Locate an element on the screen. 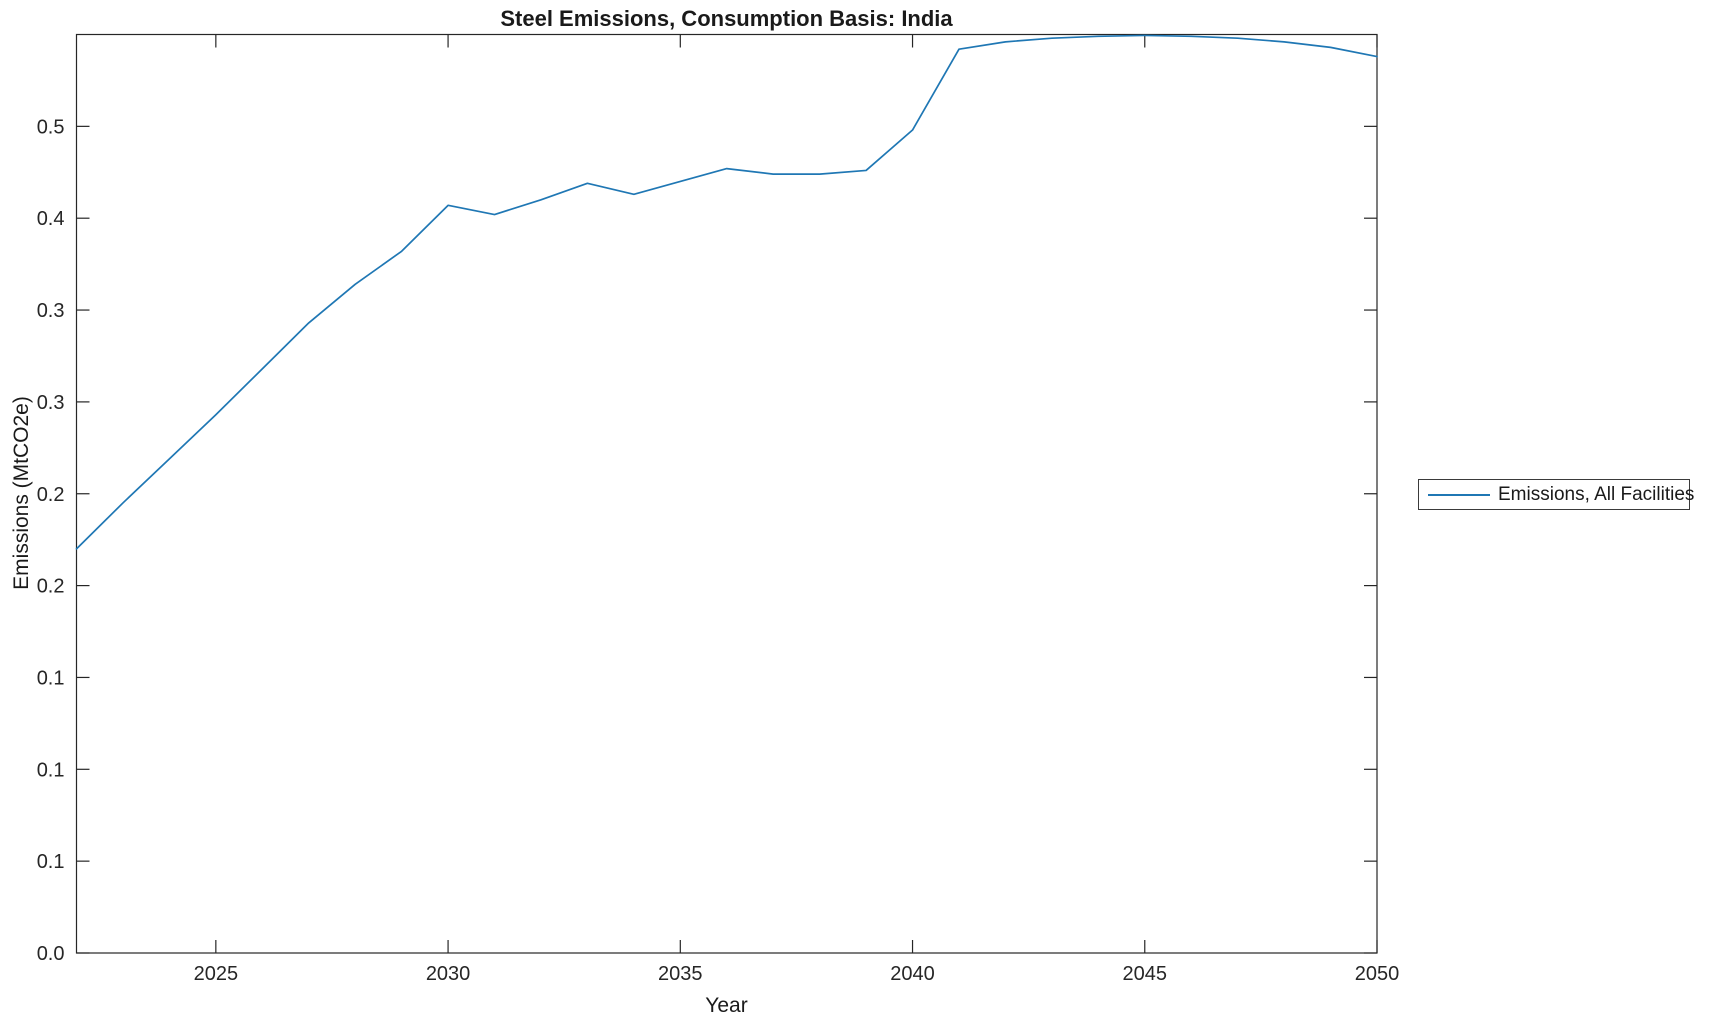 This screenshot has width=1709, height=1021. legend-label: Emissions, All Facilities is located at coordinates (1596, 494).